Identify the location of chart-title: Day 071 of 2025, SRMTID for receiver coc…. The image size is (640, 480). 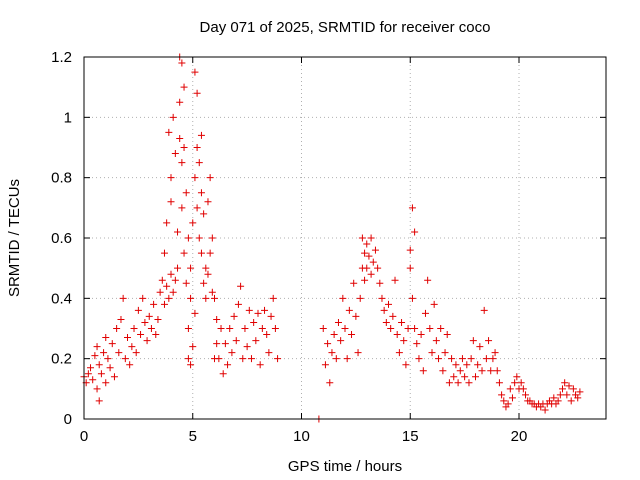
(345, 27).